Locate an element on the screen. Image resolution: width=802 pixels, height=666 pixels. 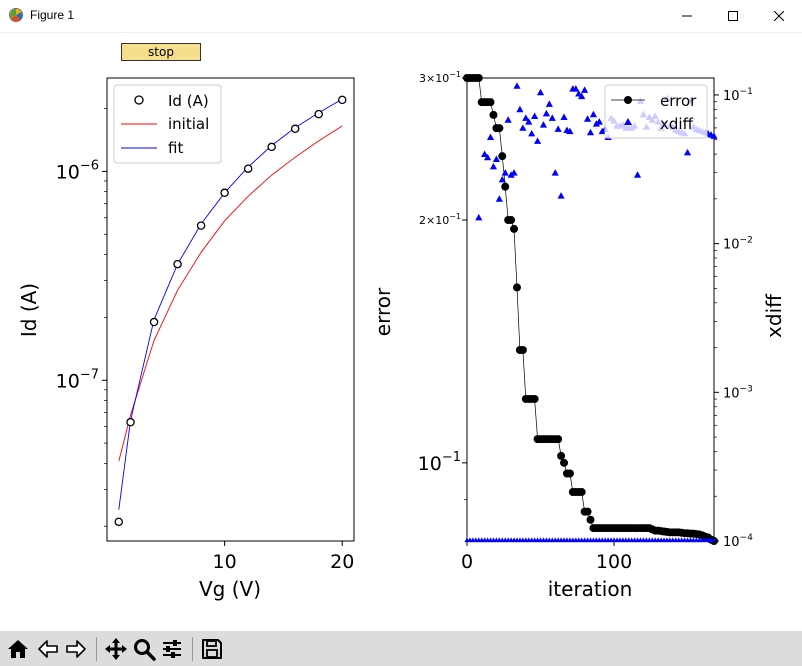
save-button is located at coordinates (212, 649).